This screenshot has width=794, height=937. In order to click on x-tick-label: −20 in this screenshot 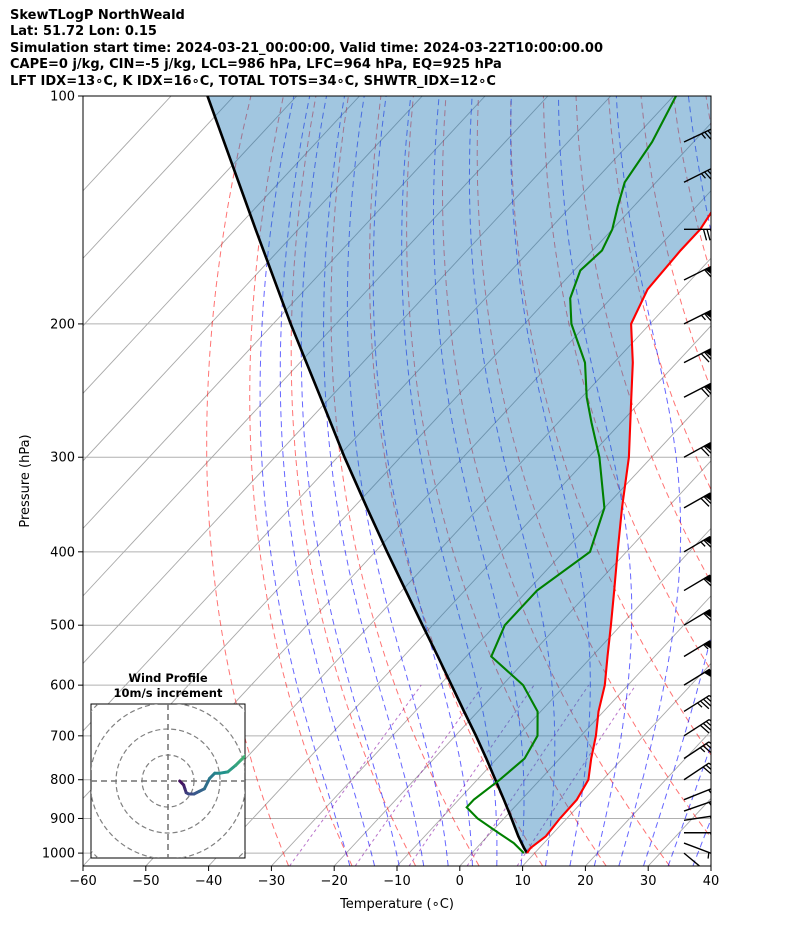, I will do `click(333, 881)`.